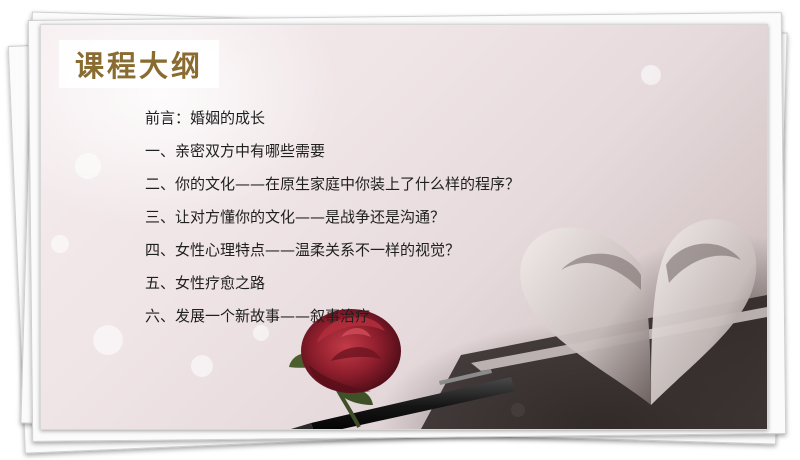 The image size is (800, 460). Describe the element at coordinates (235, 151) in the screenshot. I see `outline-item: 一、亲密双方中有哪些需要` at that location.